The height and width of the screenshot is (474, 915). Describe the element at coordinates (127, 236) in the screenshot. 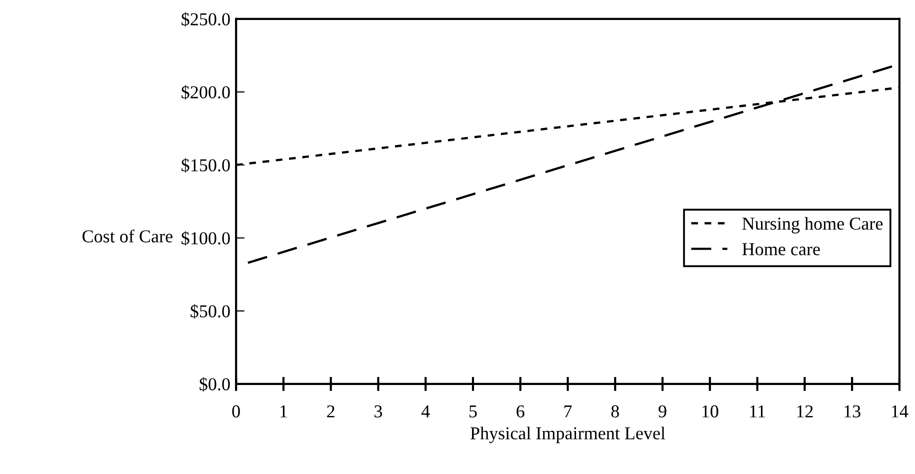

I see `y-axis-title: Cost of Care` at that location.